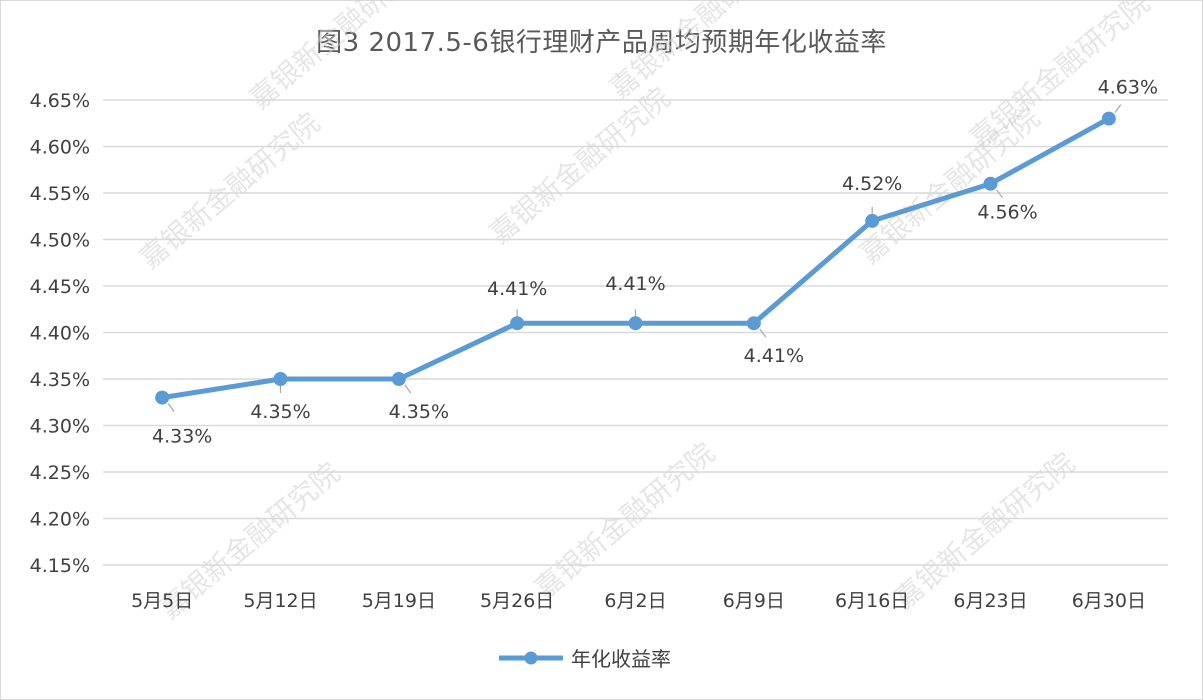 The width and height of the screenshot is (1203, 700). I want to click on legend: 年化收益率, so click(585, 659).